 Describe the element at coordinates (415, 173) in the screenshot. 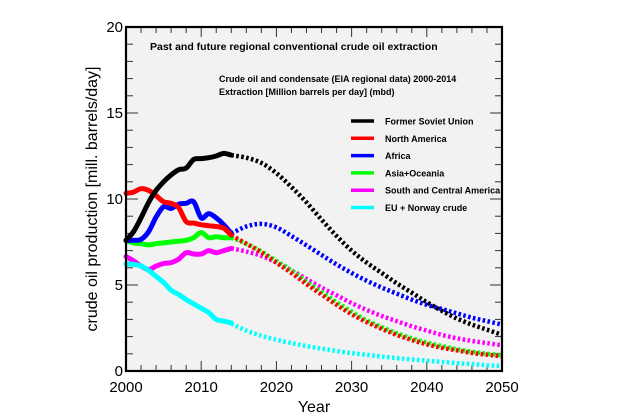

I see `legend-label: Asia+Oceania` at that location.